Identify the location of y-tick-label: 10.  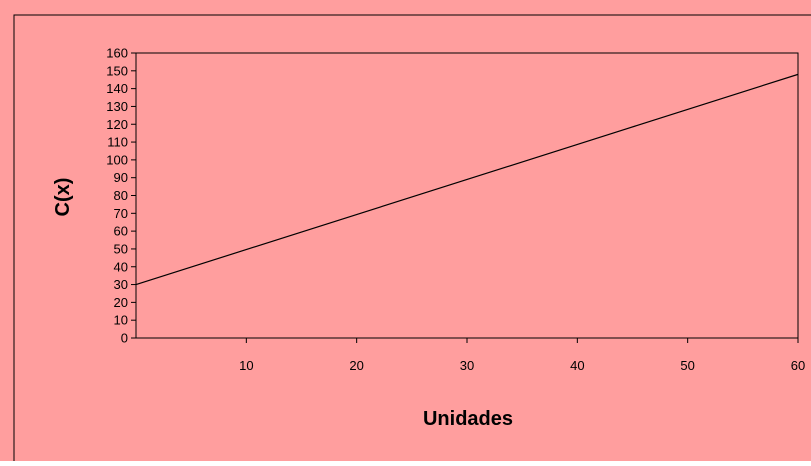
(121, 320).